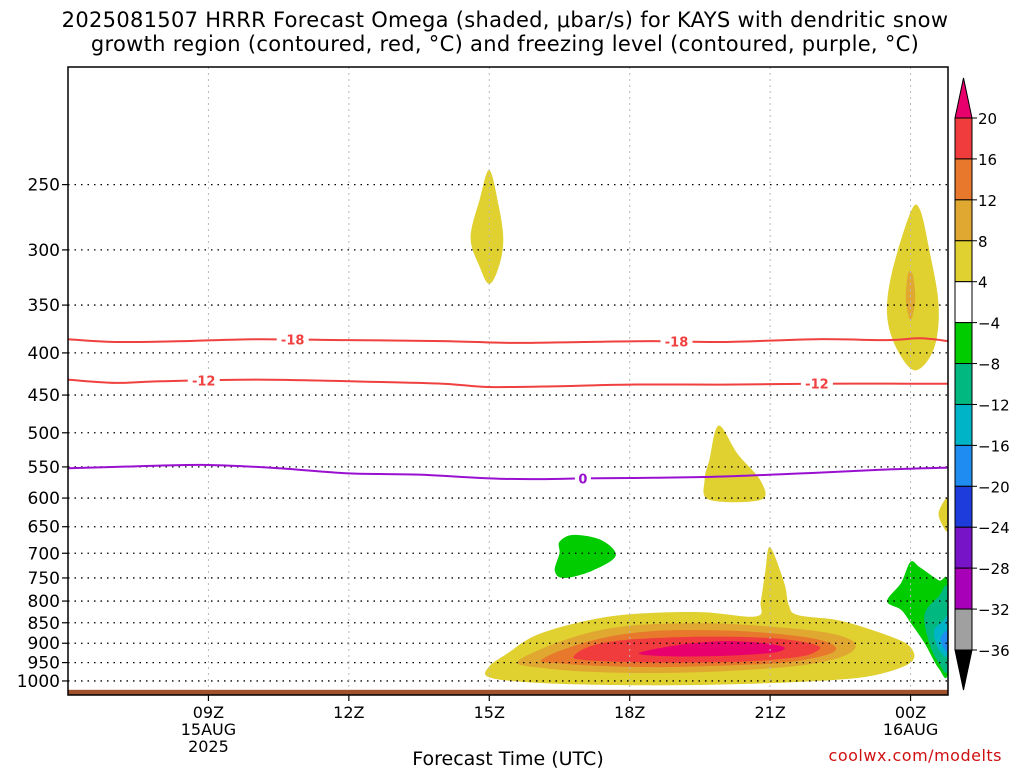 This screenshot has width=1024, height=768. What do you see at coordinates (994, 528) in the screenshot?
I see `colorbar-label-10: −24` at bounding box center [994, 528].